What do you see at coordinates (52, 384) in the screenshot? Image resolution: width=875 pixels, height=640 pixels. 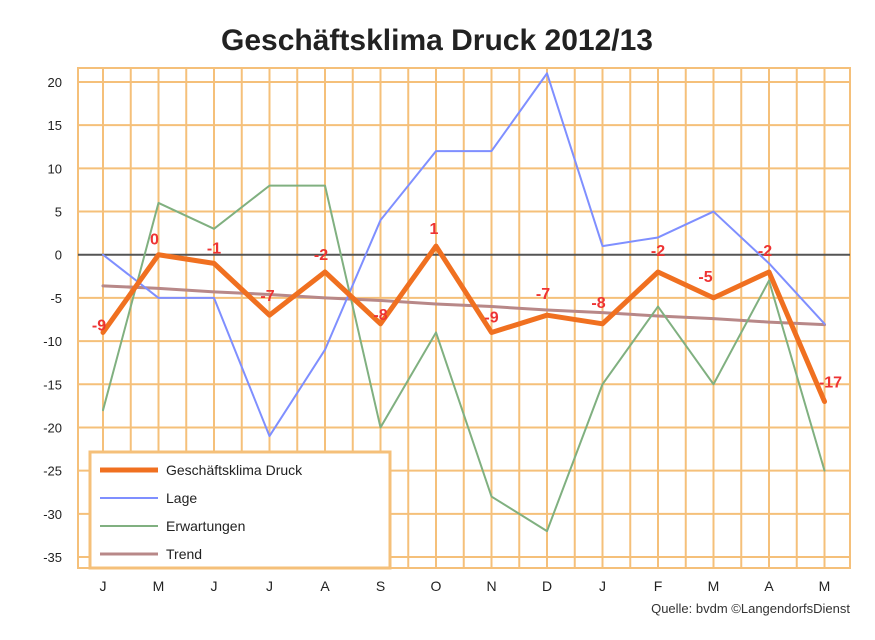 I see `y-tick-label: -15` at bounding box center [52, 384].